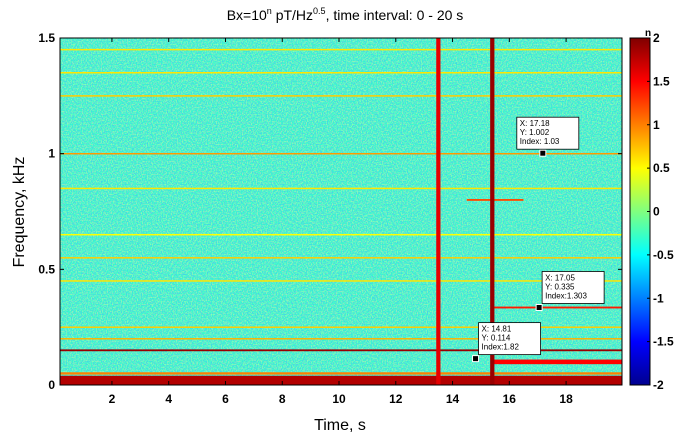 Image resolution: width=691 pixels, height=443 pixels. What do you see at coordinates (658, 385) in the screenshot?
I see `colorbar-tick-label: -2` at bounding box center [658, 385].